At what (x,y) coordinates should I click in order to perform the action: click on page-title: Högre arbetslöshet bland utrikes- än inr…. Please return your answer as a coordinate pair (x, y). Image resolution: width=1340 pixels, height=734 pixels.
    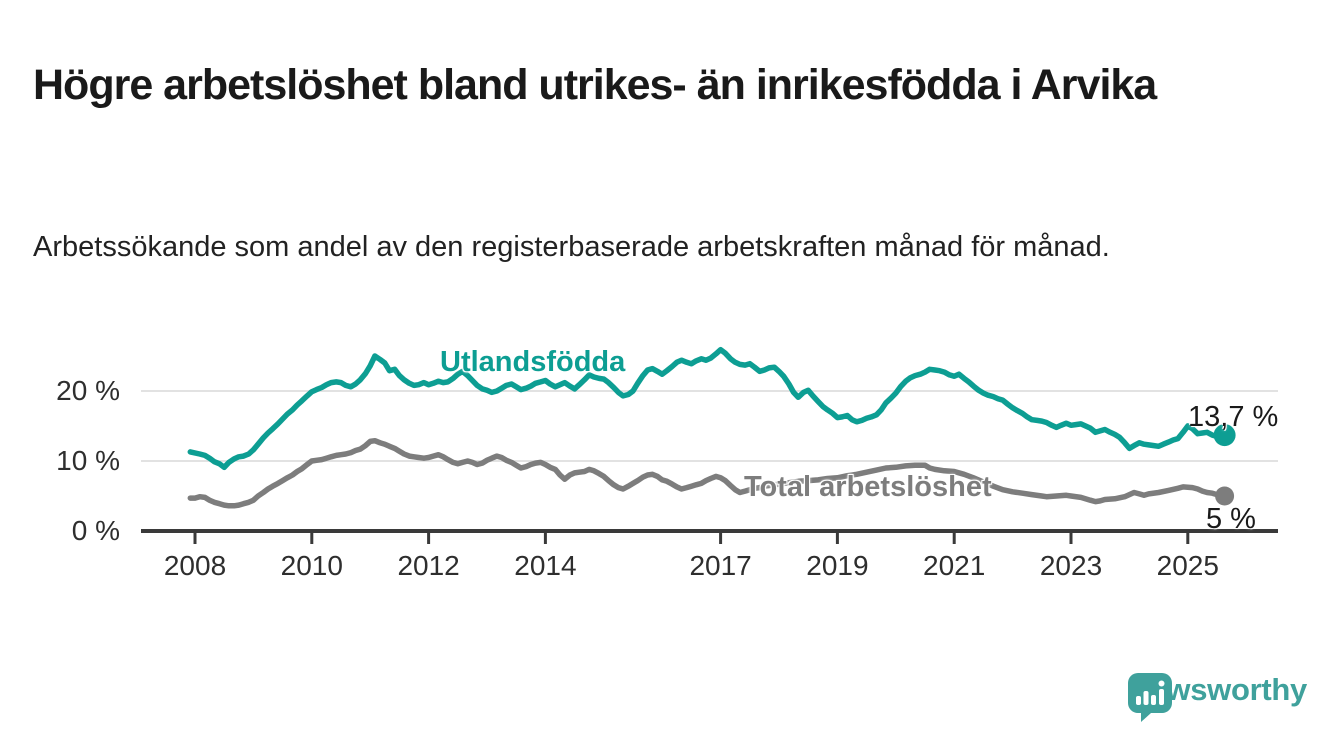
    Looking at the image, I should click on (595, 84).